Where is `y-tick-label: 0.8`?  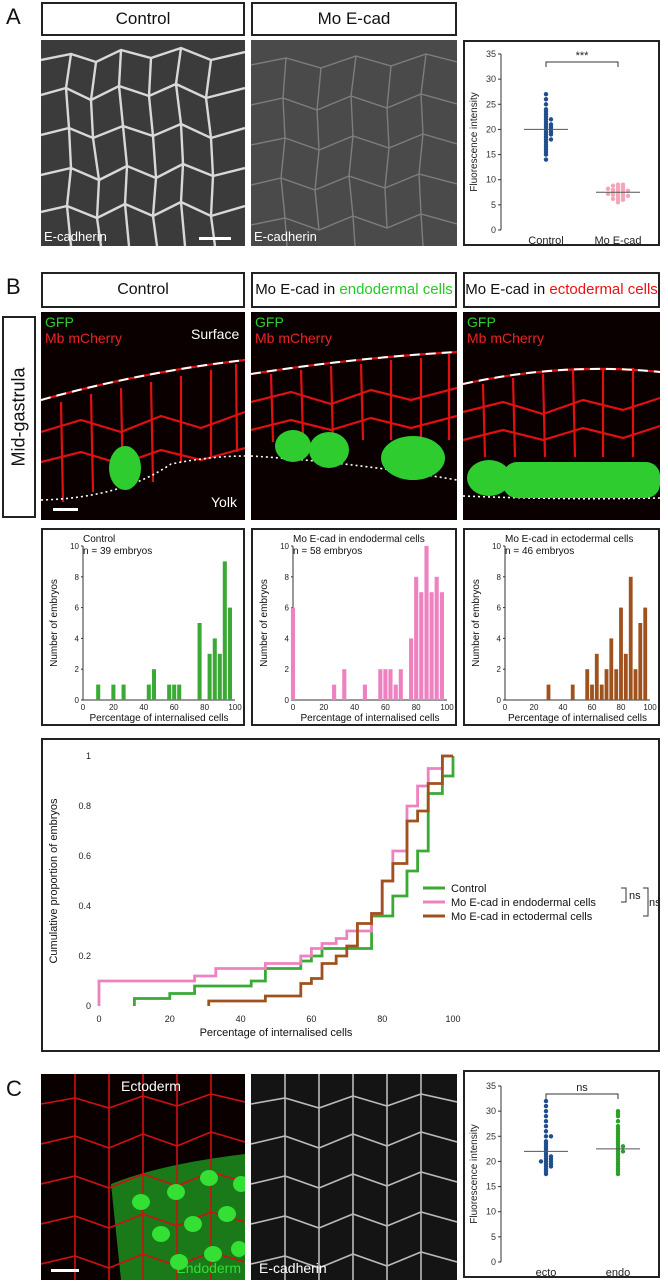 y-tick-label: 0.8 is located at coordinates (84, 806).